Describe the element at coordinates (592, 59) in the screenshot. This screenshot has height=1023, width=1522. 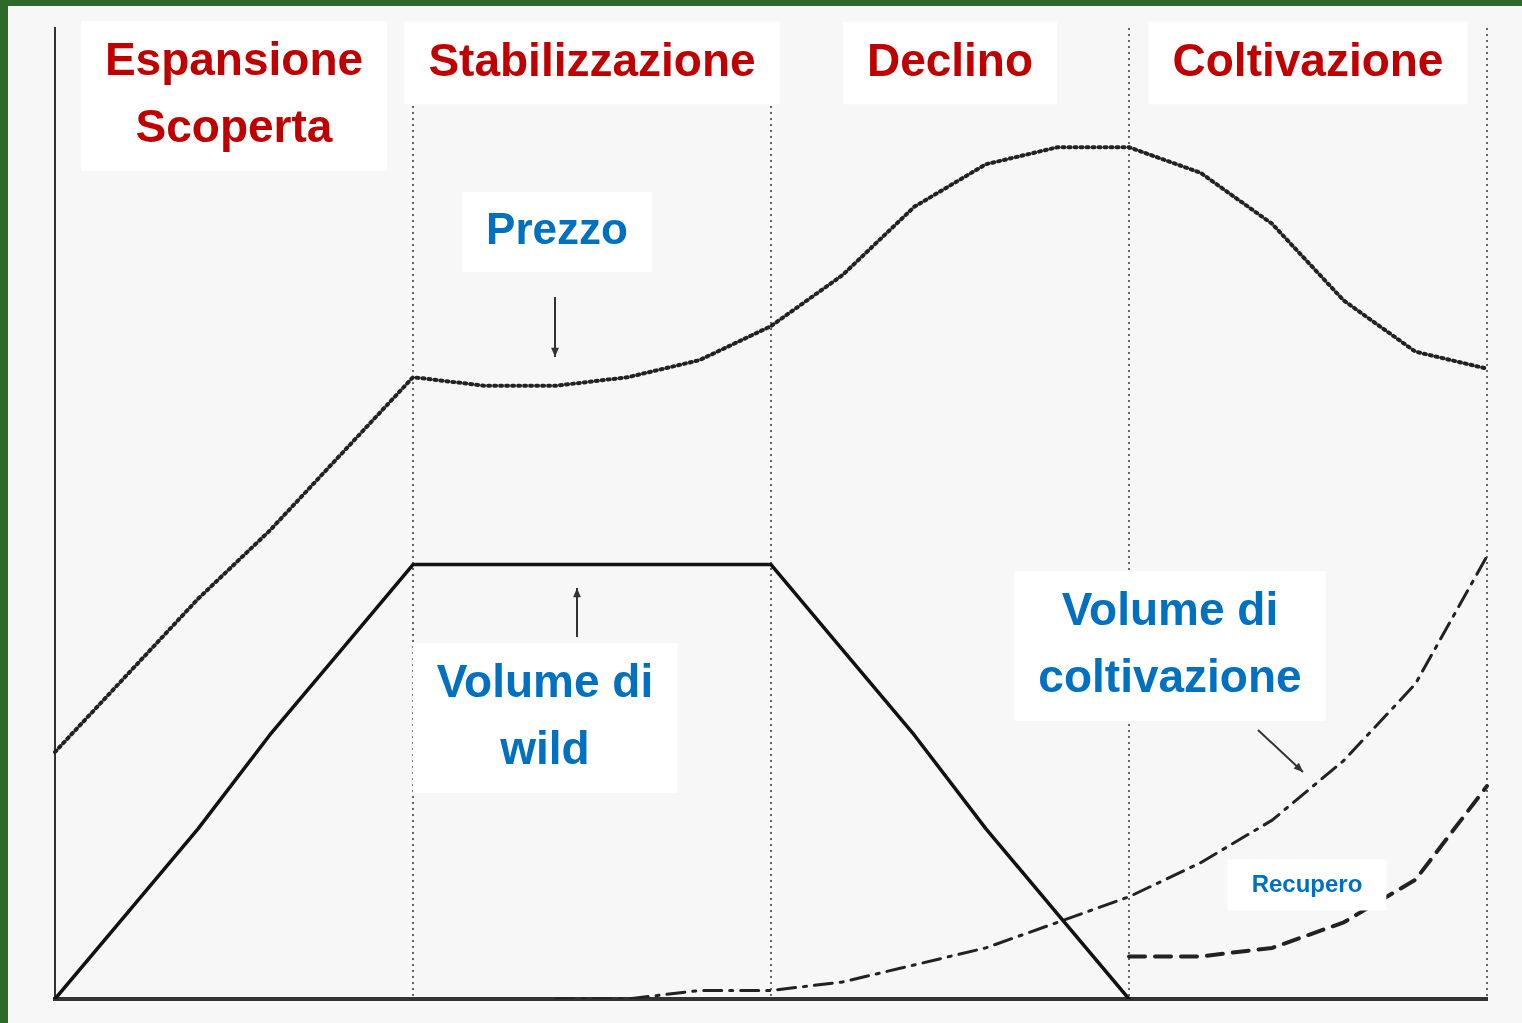
I see `text: Stabilizzazione` at that location.